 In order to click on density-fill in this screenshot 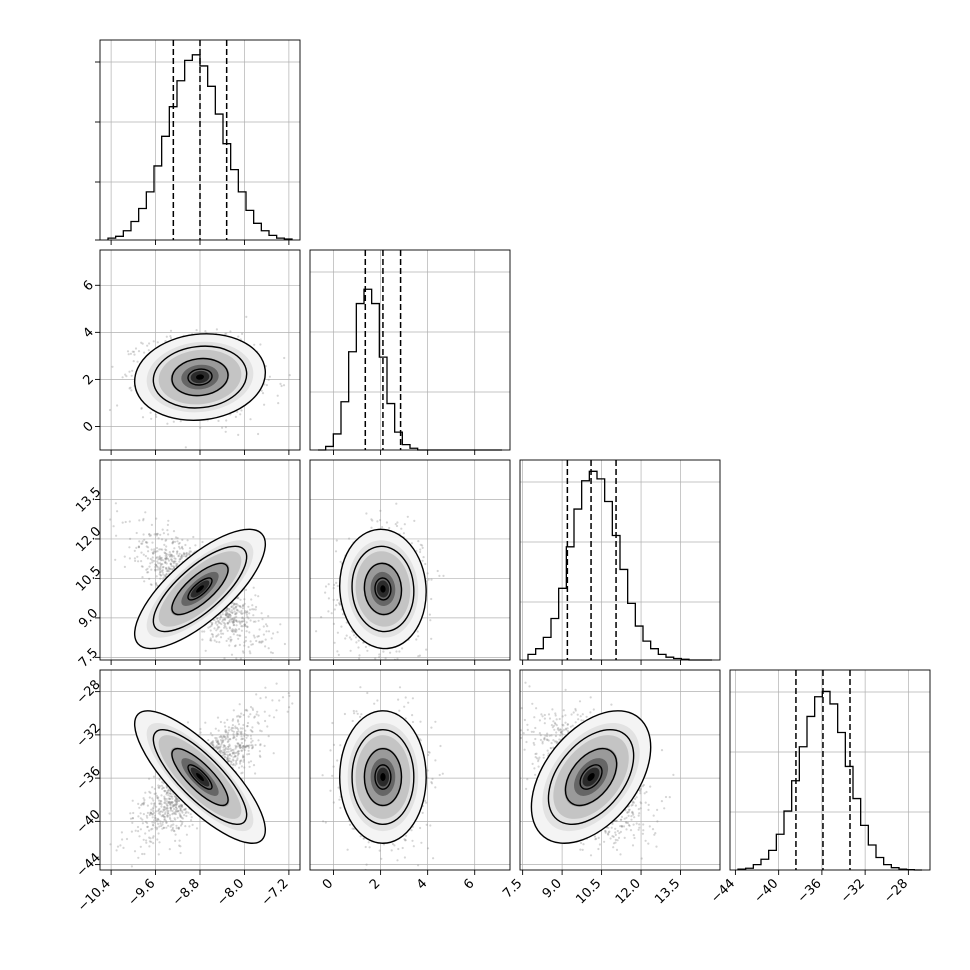, I will do `click(383, 589)`.